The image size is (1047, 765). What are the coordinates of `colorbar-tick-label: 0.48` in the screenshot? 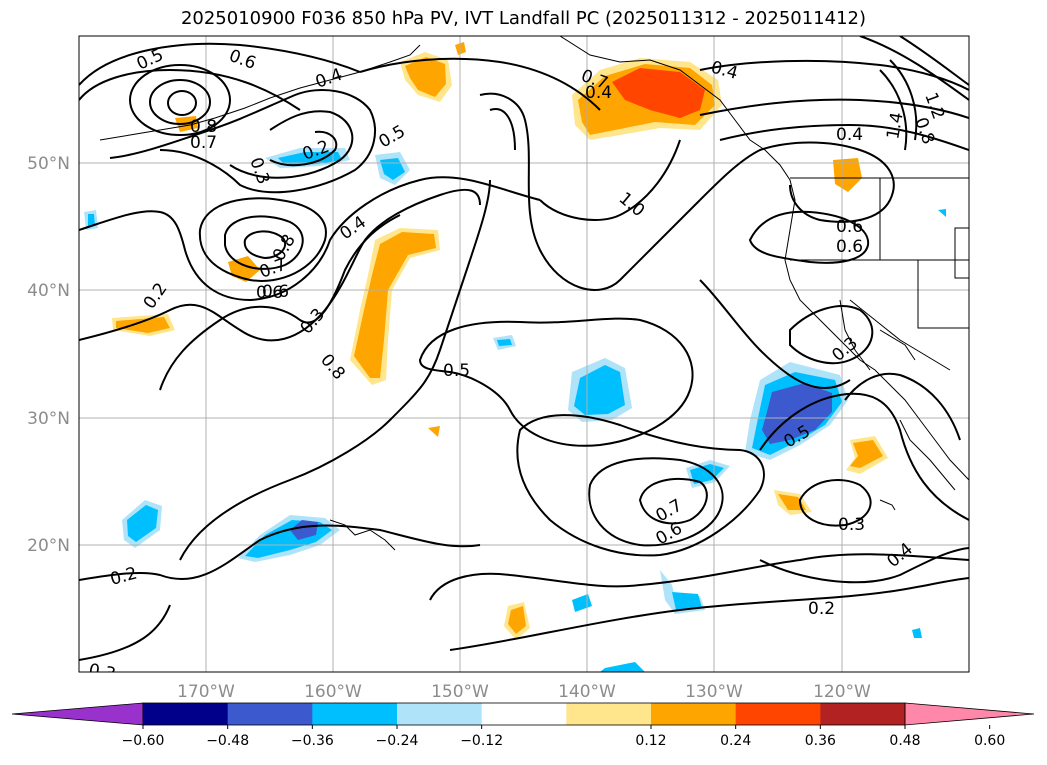 It's located at (904, 741).